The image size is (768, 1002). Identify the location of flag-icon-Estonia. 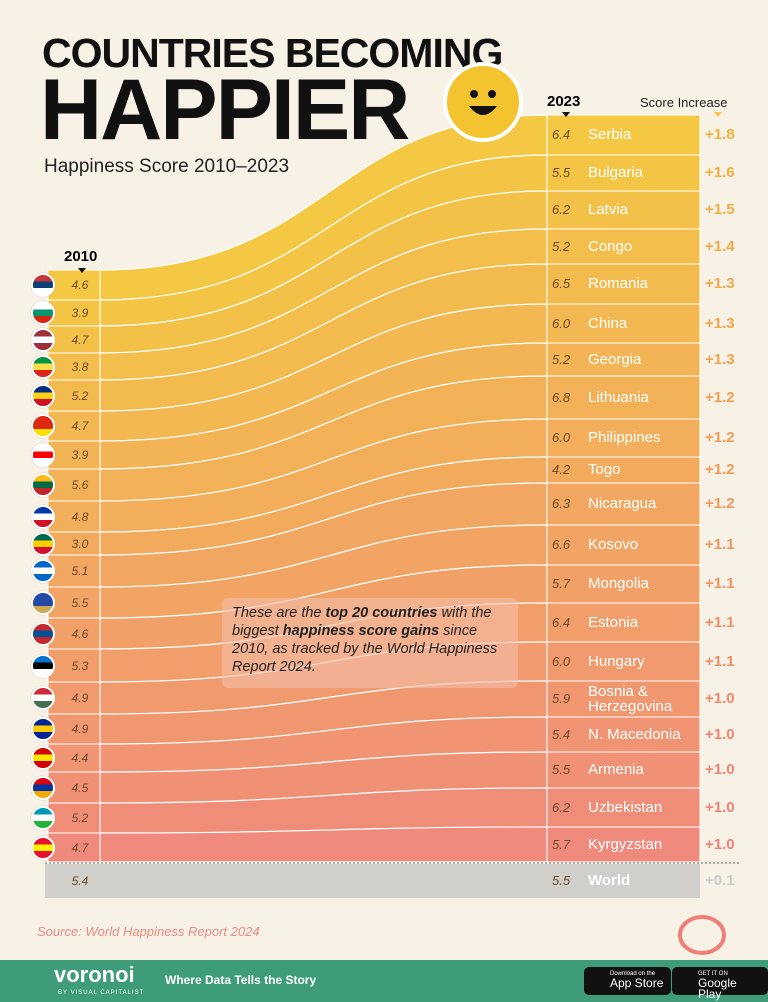
(43, 665).